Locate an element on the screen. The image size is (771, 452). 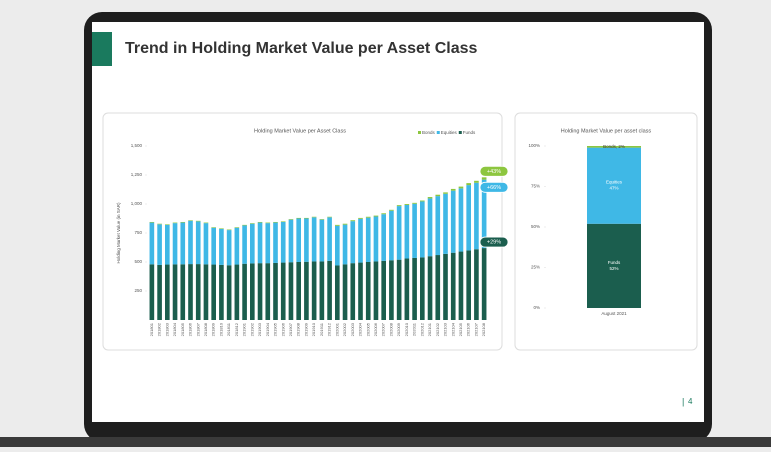
y-tick-label: 250 is located at coordinates (138, 290).